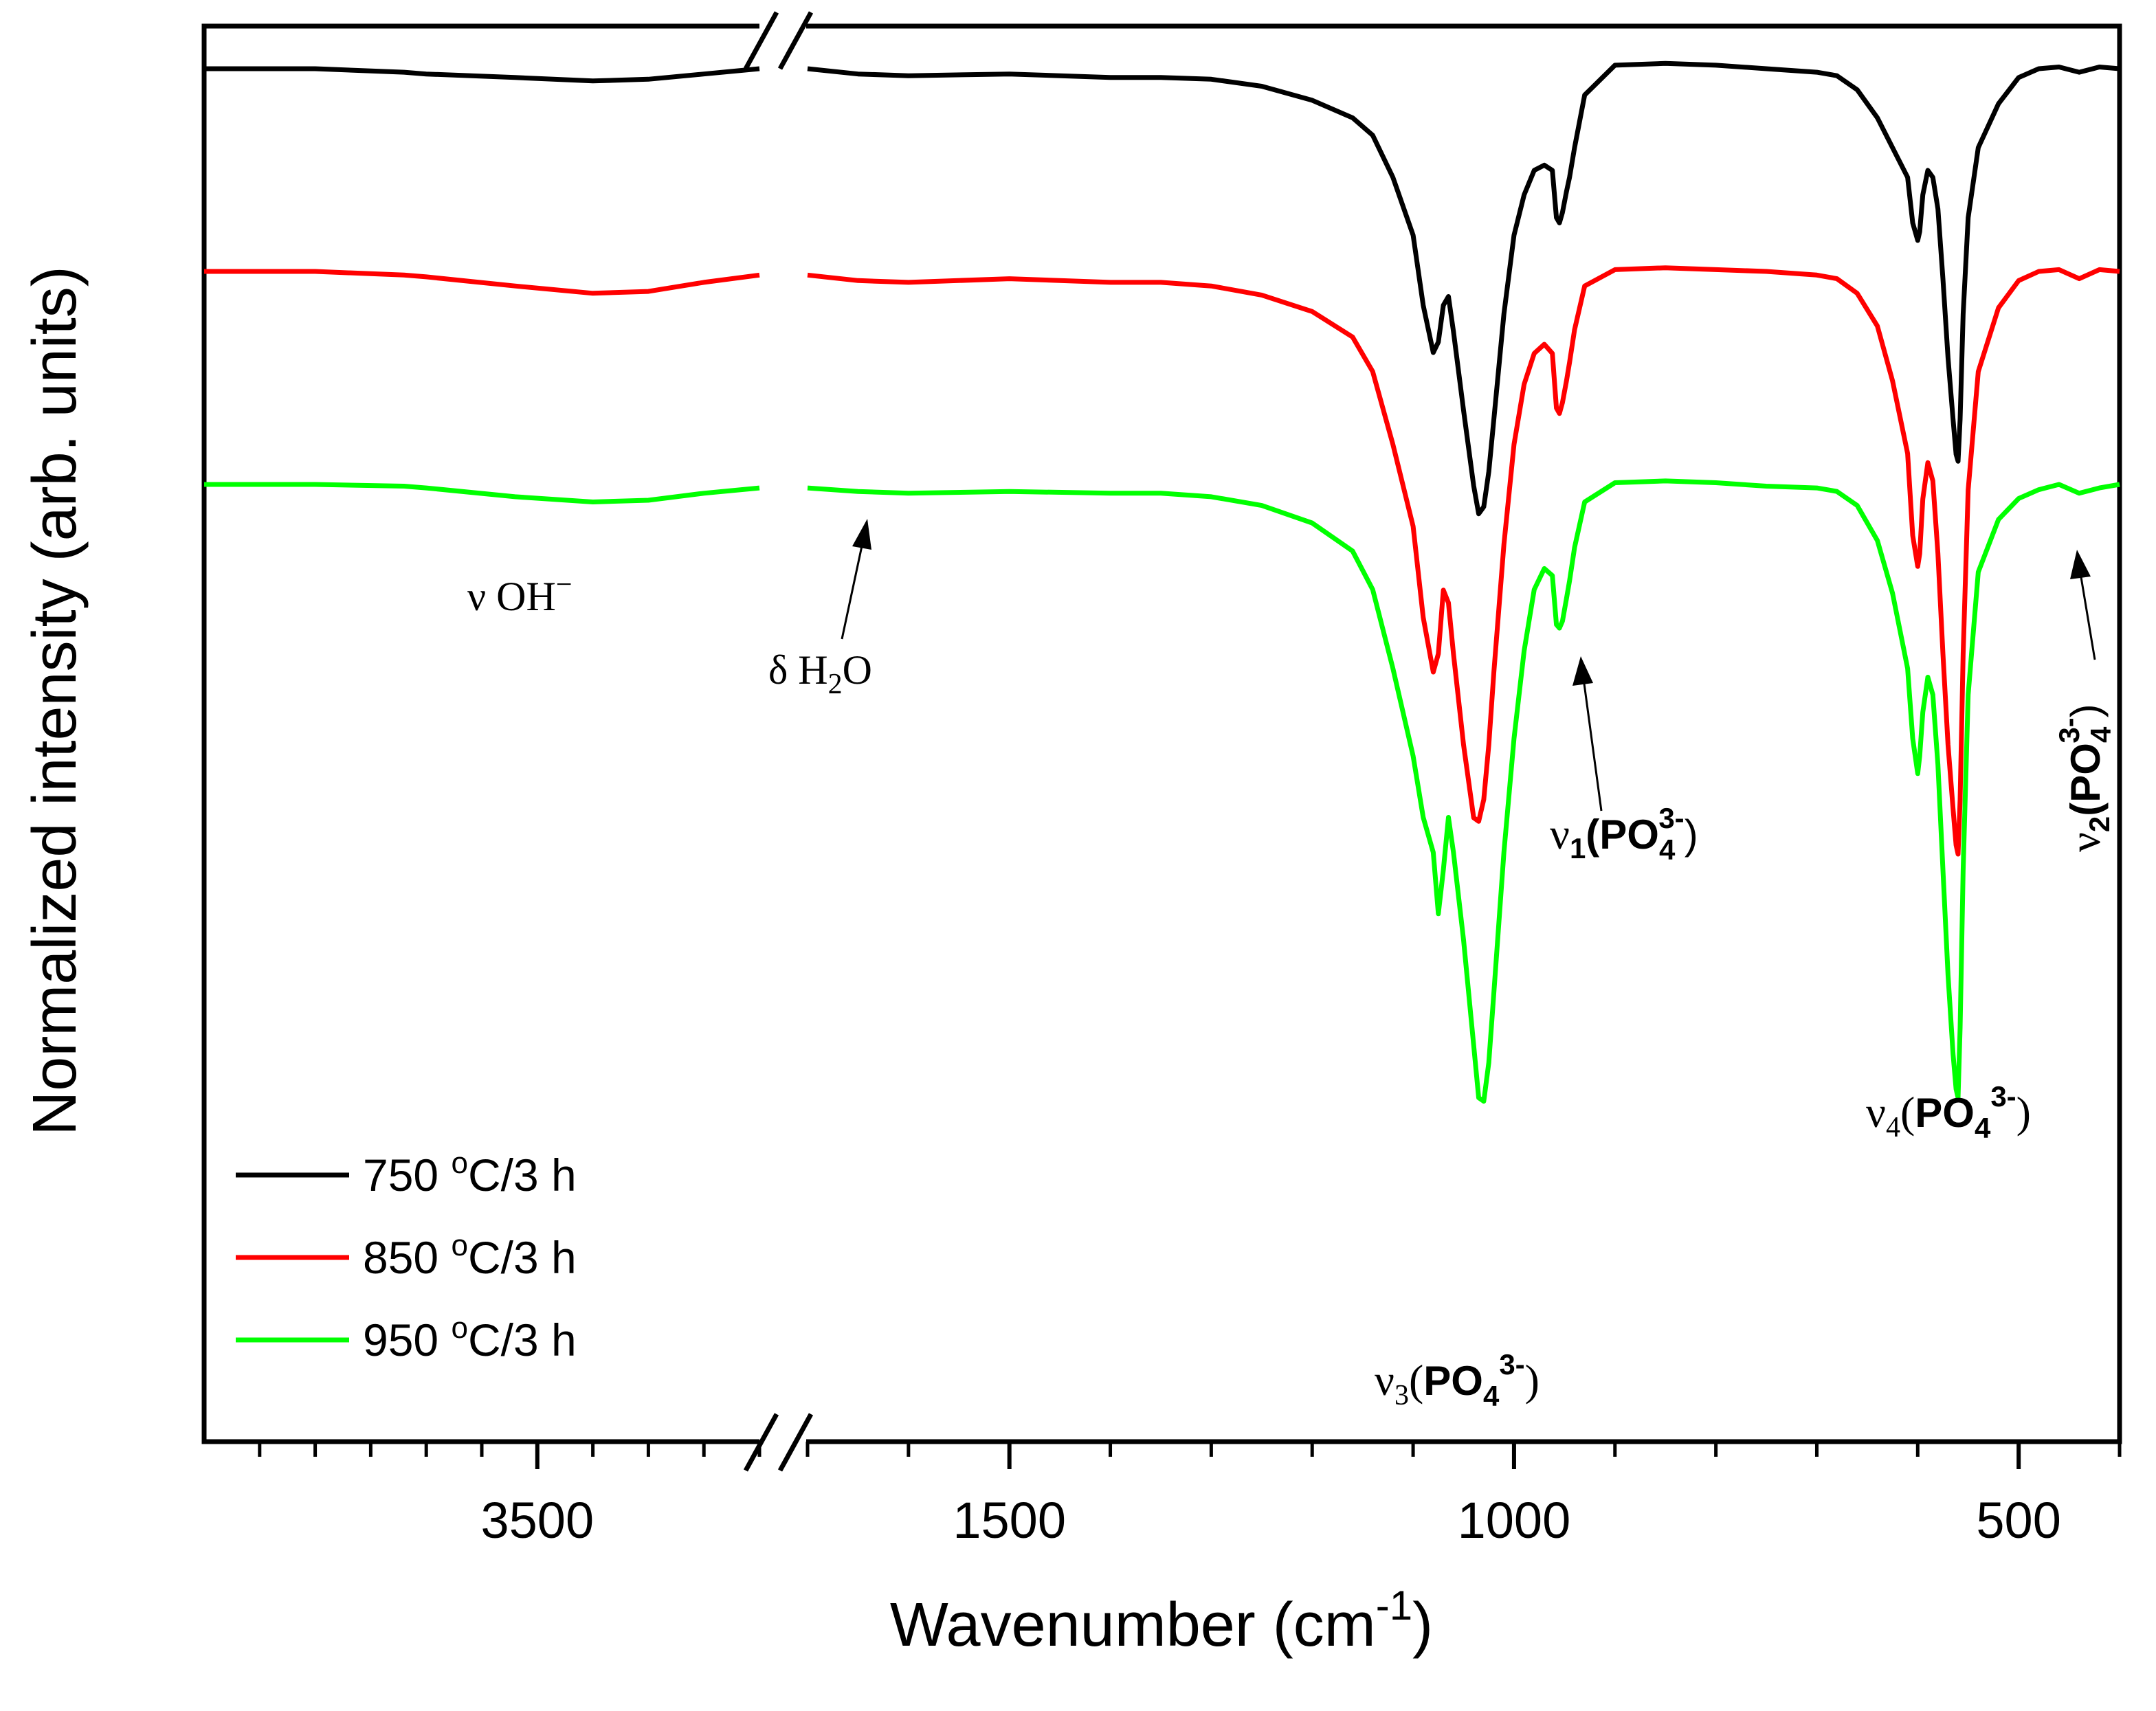 Image resolution: width=2156 pixels, height=1711 pixels. I want to click on legend-label-950-unit: C/3 h, so click(522, 1340).